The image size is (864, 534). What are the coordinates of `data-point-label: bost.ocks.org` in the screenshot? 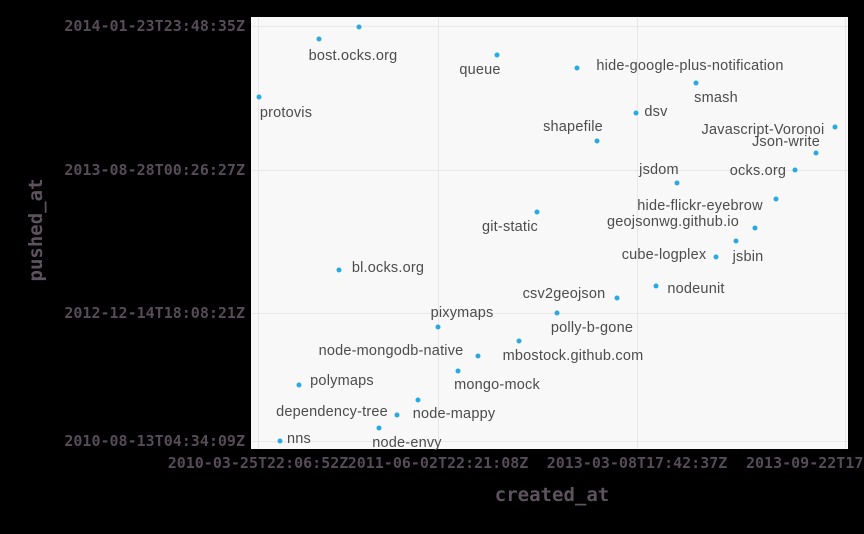 It's located at (353, 56).